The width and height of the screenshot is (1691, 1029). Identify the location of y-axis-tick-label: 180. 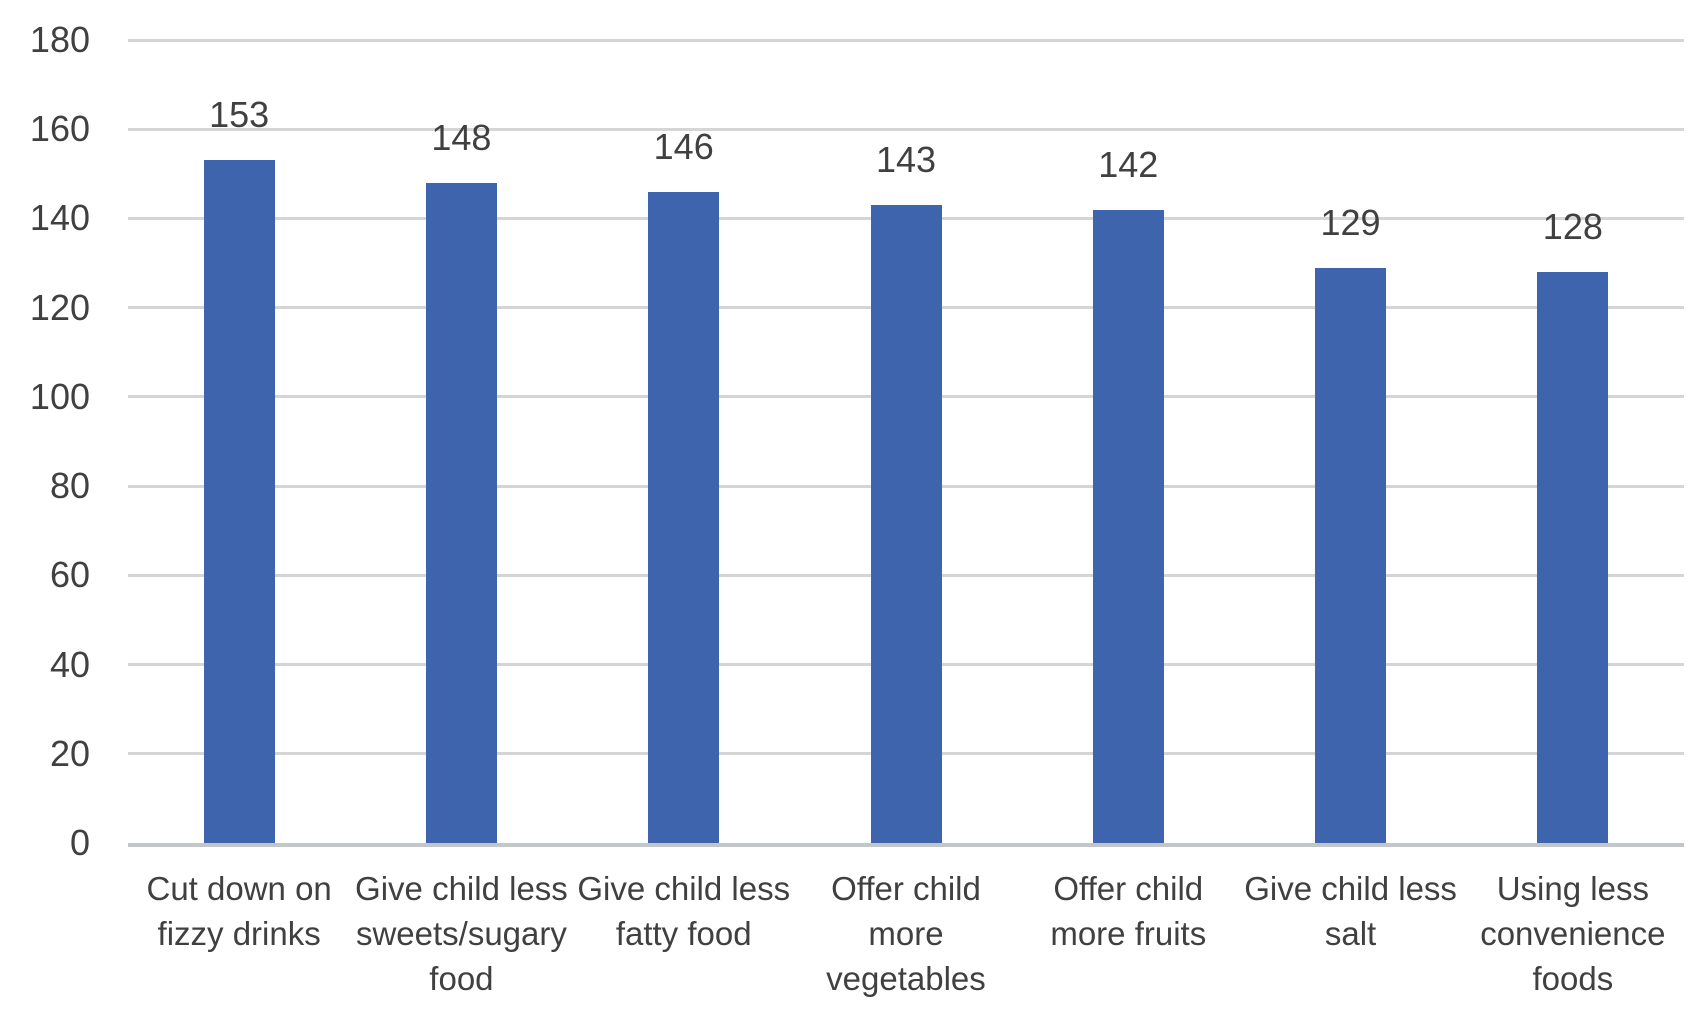
(59, 39).